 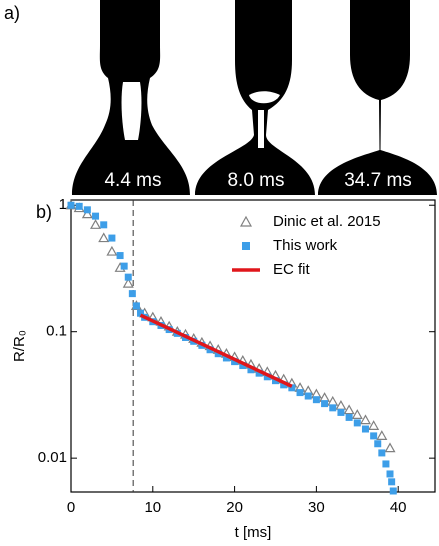 What do you see at coordinates (253, 532) in the screenshot?
I see `x-axis-label: t [ms]` at bounding box center [253, 532].